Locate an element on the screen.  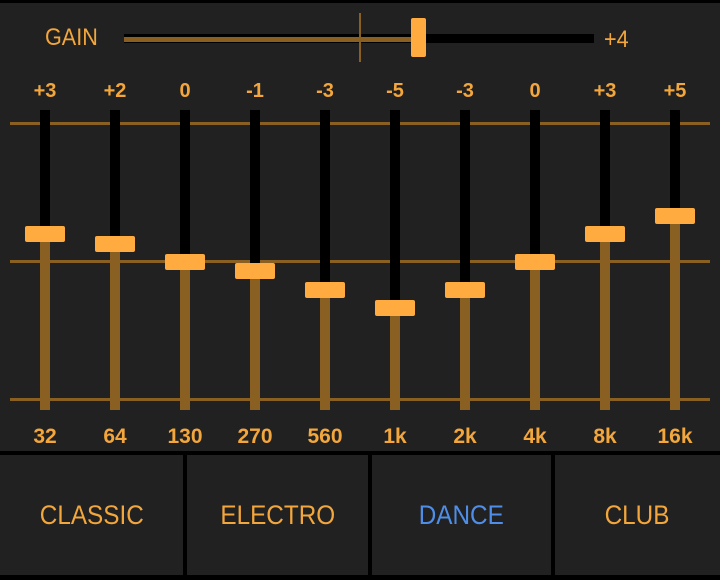
band-frequency: 130 is located at coordinates (185, 436).